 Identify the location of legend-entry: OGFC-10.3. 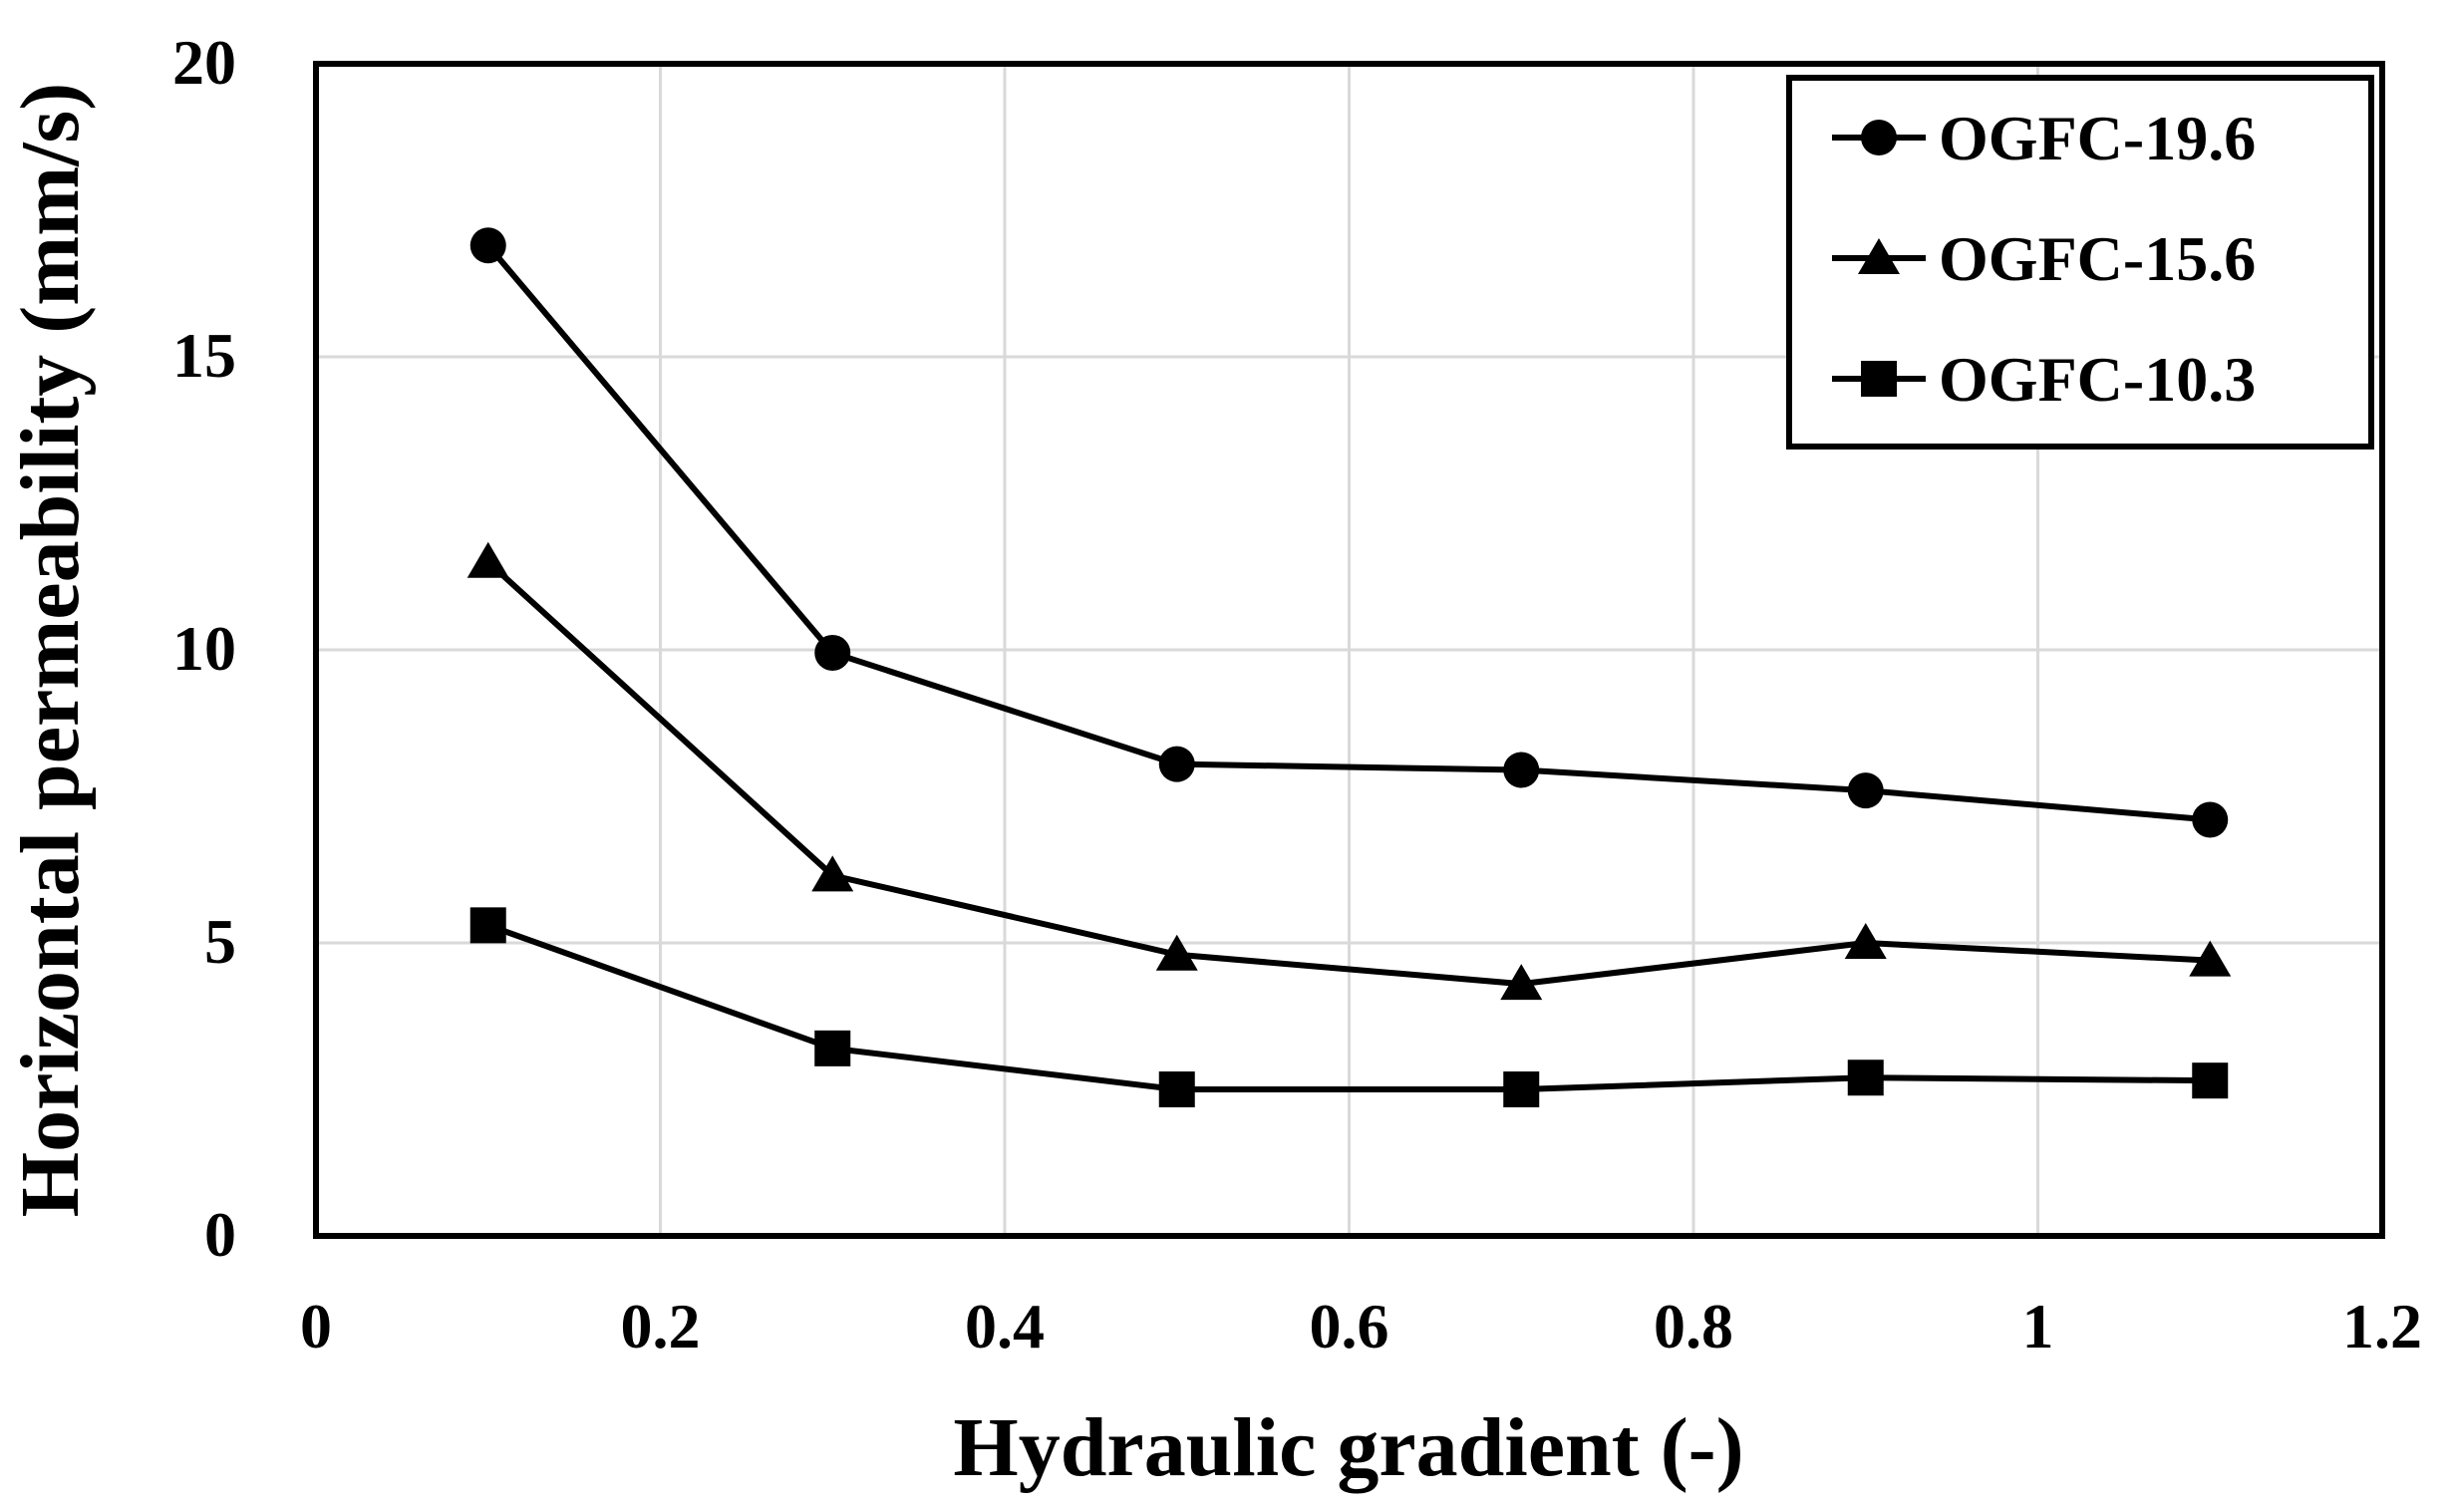
(2044, 380).